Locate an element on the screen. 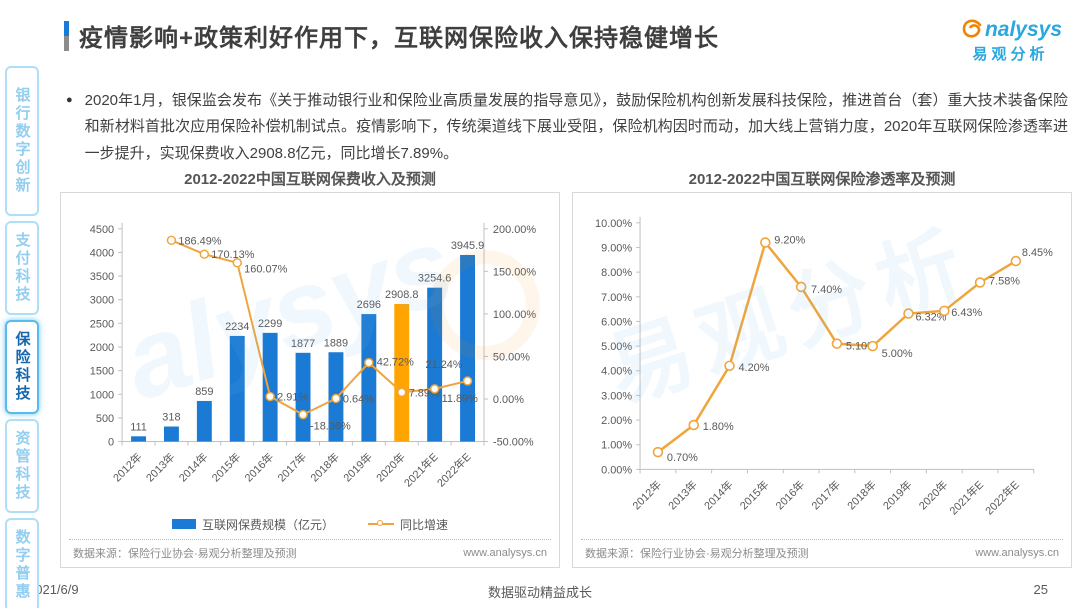  svg-text: 318 is located at coordinates (171, 418).